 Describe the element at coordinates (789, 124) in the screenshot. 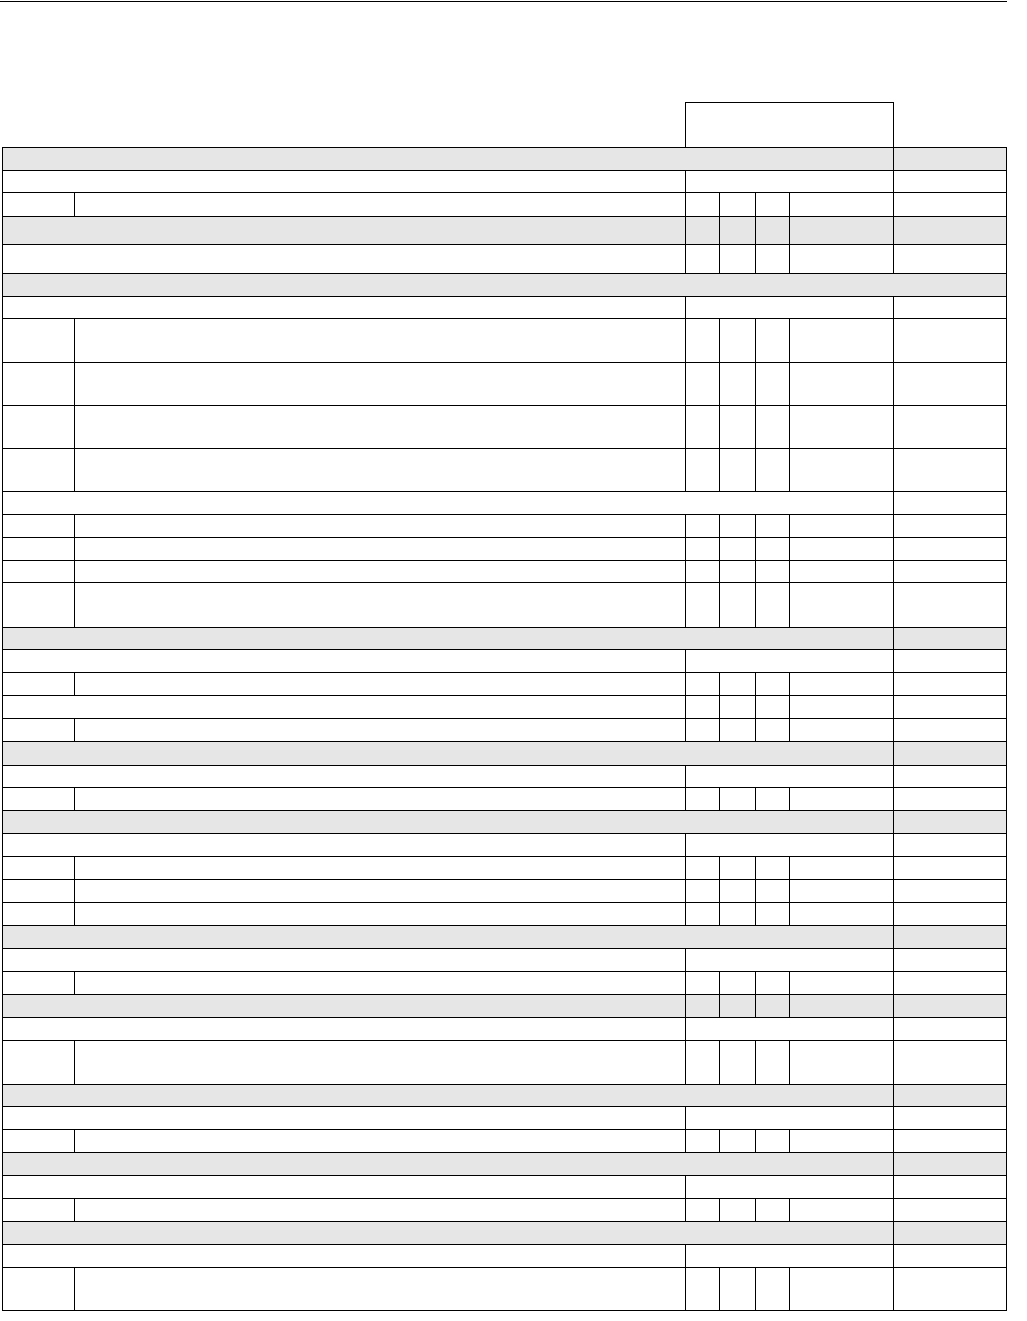

I see `header-box` at that location.